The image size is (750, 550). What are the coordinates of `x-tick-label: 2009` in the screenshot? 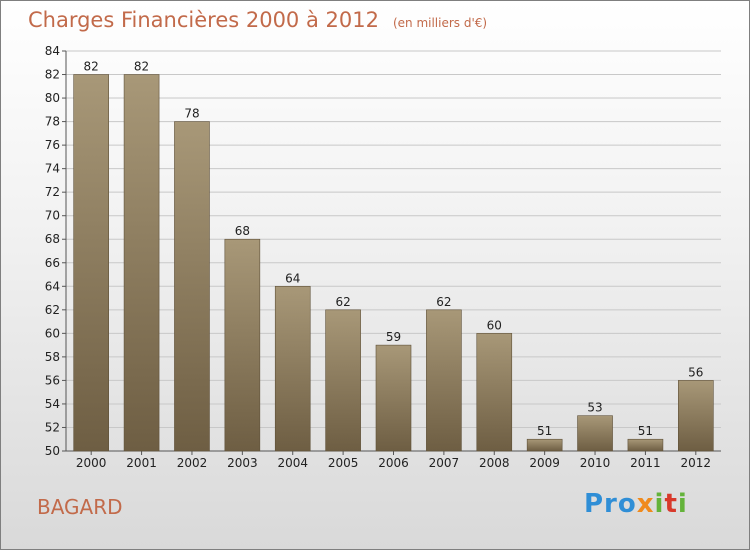 It's located at (544, 463).